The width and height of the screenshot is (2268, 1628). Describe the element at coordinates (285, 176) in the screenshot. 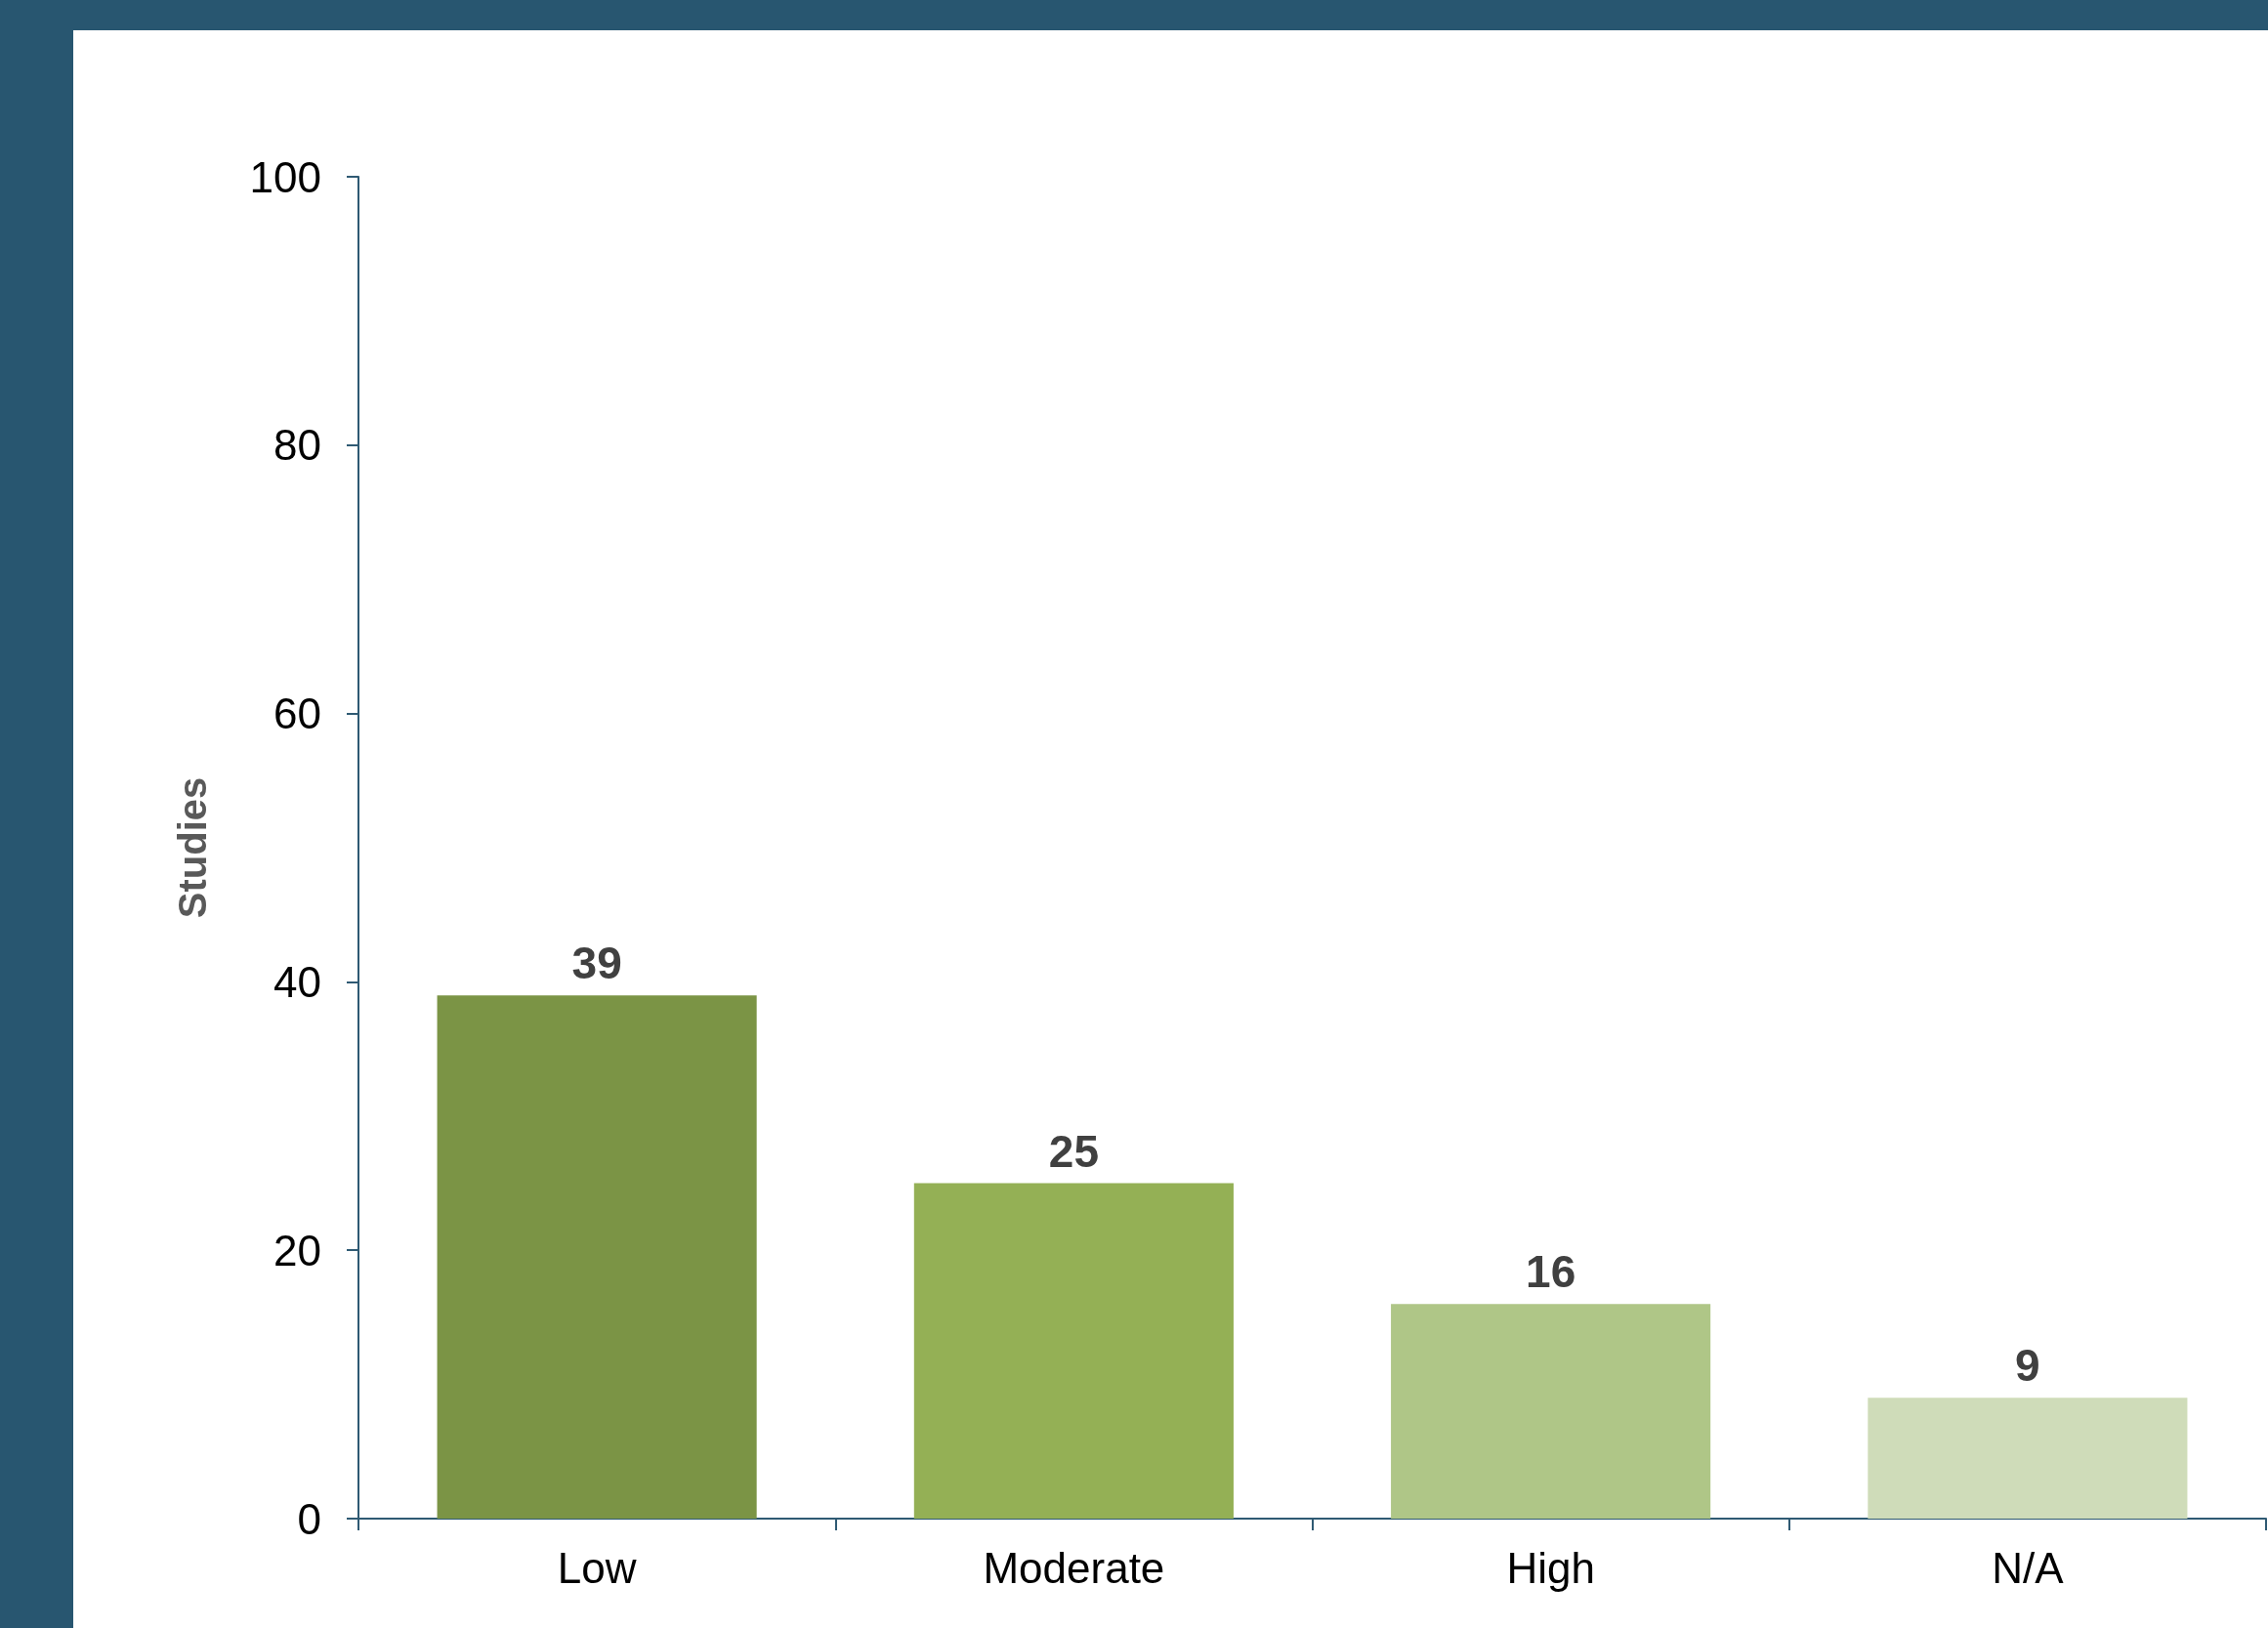

I see `y-tick-label: 100` at that location.